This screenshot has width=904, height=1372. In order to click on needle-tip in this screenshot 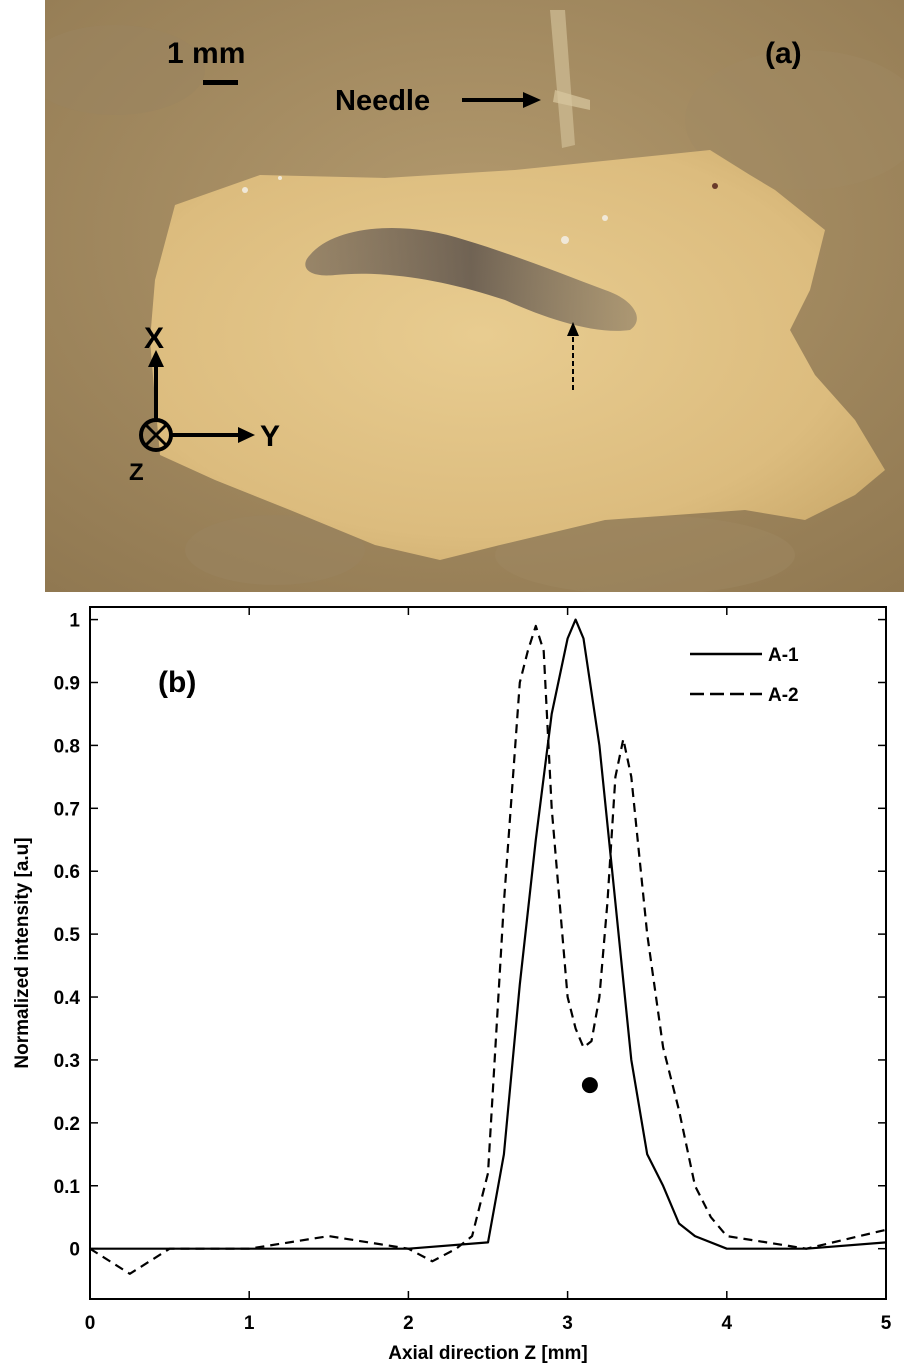, I will do `click(571, 100)`.